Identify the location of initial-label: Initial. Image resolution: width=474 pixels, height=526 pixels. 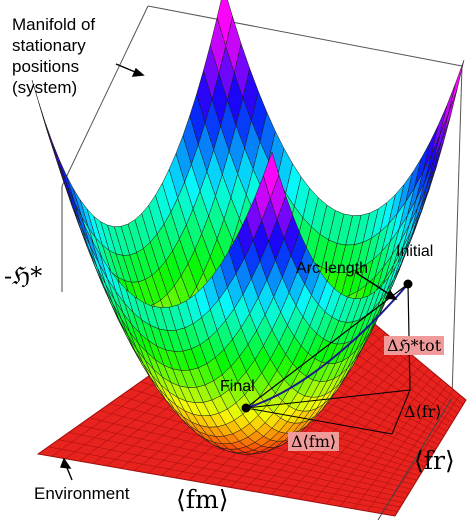
(415, 251).